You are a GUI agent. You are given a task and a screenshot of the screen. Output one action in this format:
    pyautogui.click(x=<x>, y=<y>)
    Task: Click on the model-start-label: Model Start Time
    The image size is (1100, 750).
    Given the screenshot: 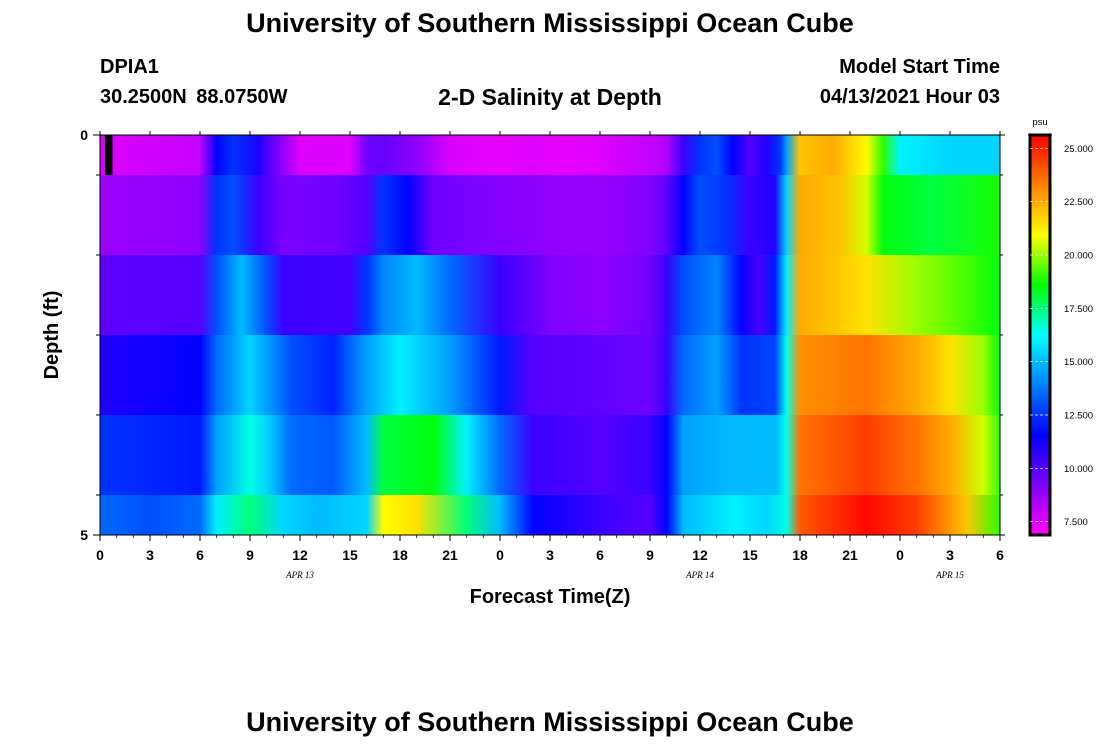 What is the action you would take?
    pyautogui.click(x=919, y=67)
    